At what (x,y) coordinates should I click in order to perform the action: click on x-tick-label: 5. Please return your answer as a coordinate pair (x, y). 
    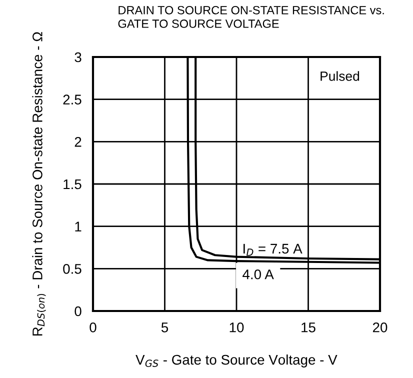
    Looking at the image, I should click on (164, 327).